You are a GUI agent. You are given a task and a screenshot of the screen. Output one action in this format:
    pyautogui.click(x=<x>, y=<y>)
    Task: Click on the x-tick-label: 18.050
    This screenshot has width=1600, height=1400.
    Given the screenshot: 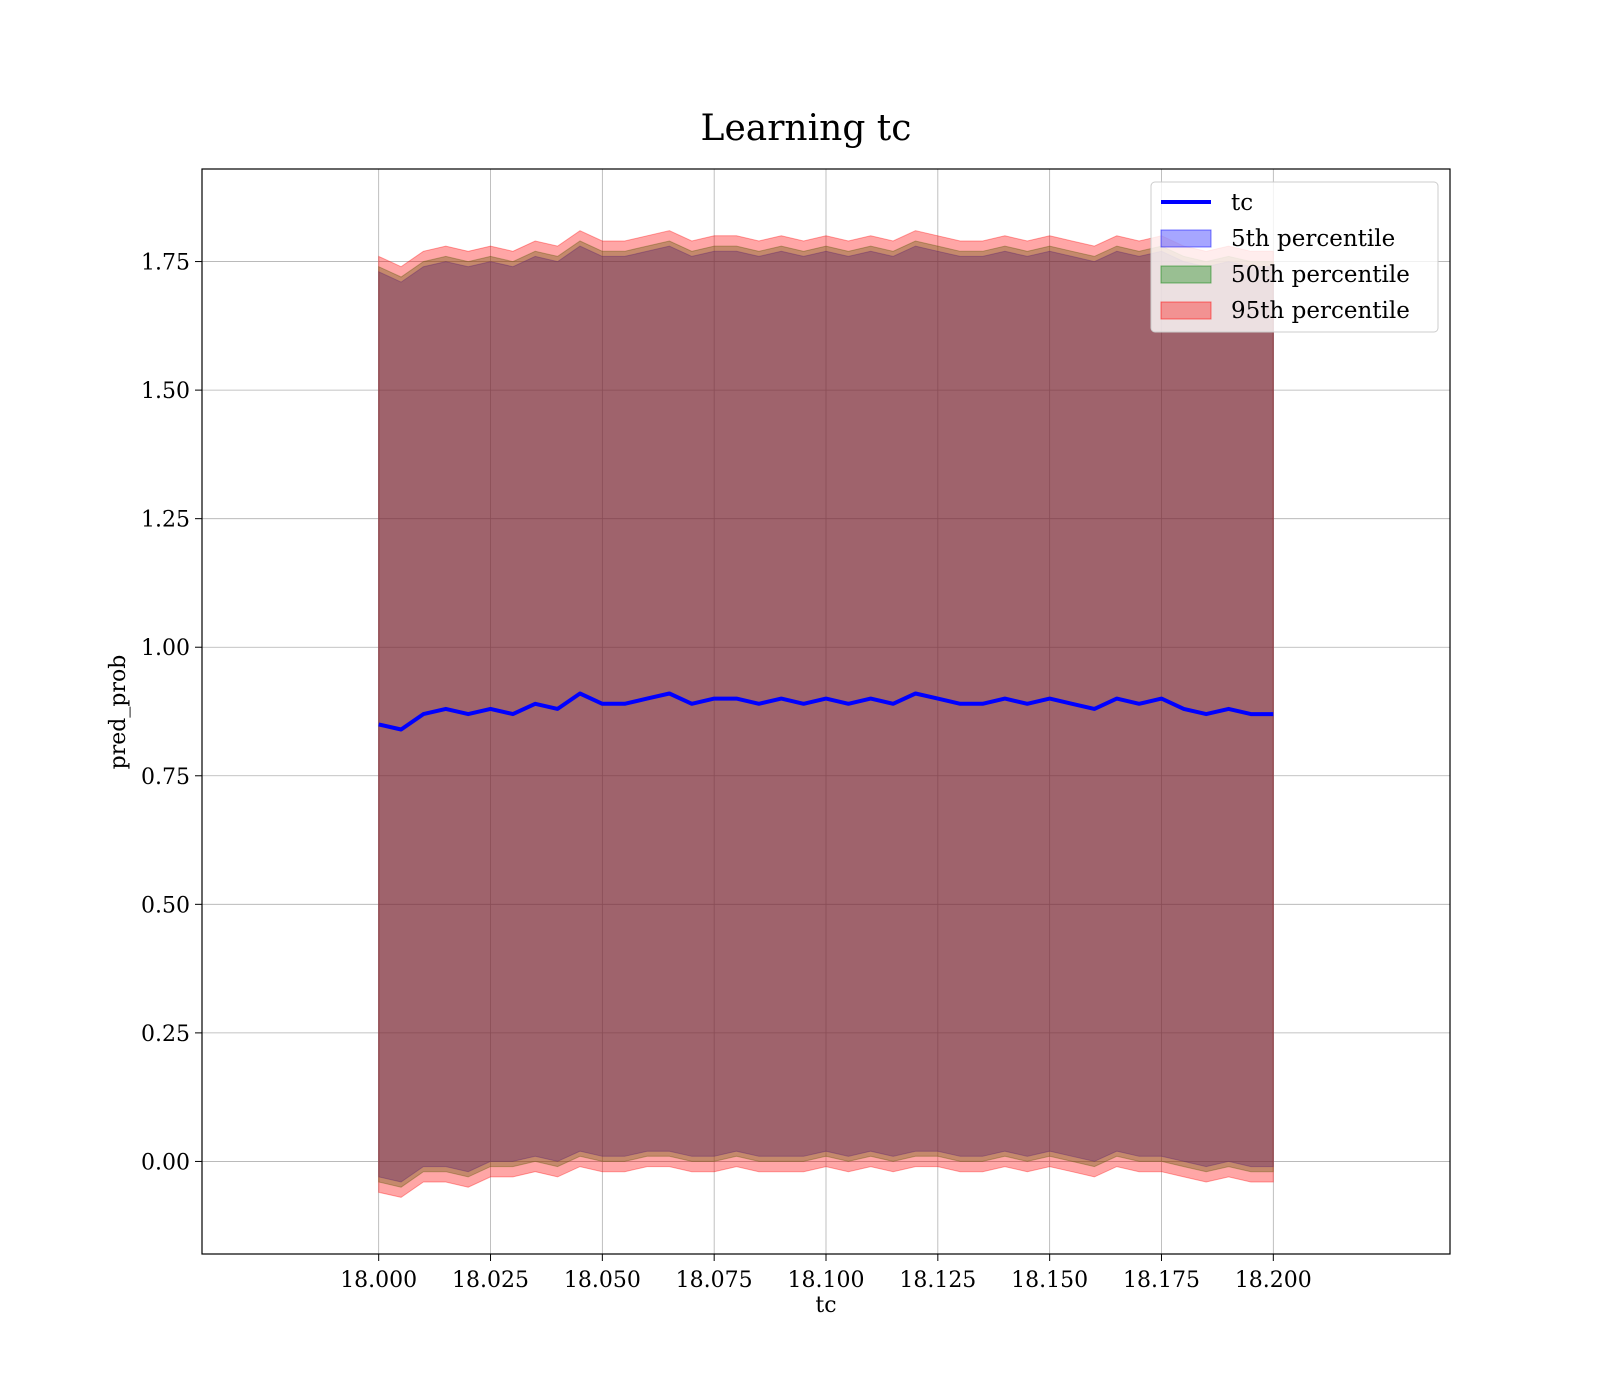 What is the action you would take?
    pyautogui.click(x=602, y=1280)
    